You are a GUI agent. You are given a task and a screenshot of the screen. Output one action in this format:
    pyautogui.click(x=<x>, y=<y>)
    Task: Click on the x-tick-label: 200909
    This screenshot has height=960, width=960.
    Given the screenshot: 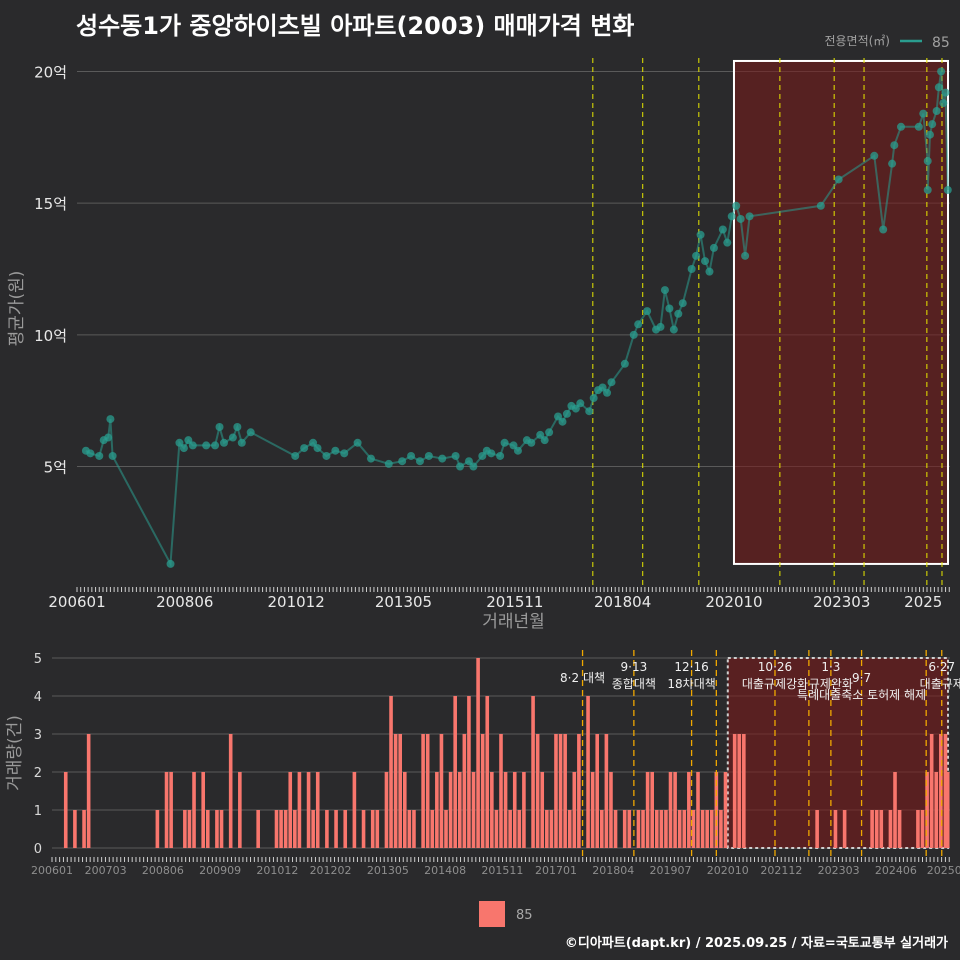 What is the action you would take?
    pyautogui.click(x=220, y=870)
    